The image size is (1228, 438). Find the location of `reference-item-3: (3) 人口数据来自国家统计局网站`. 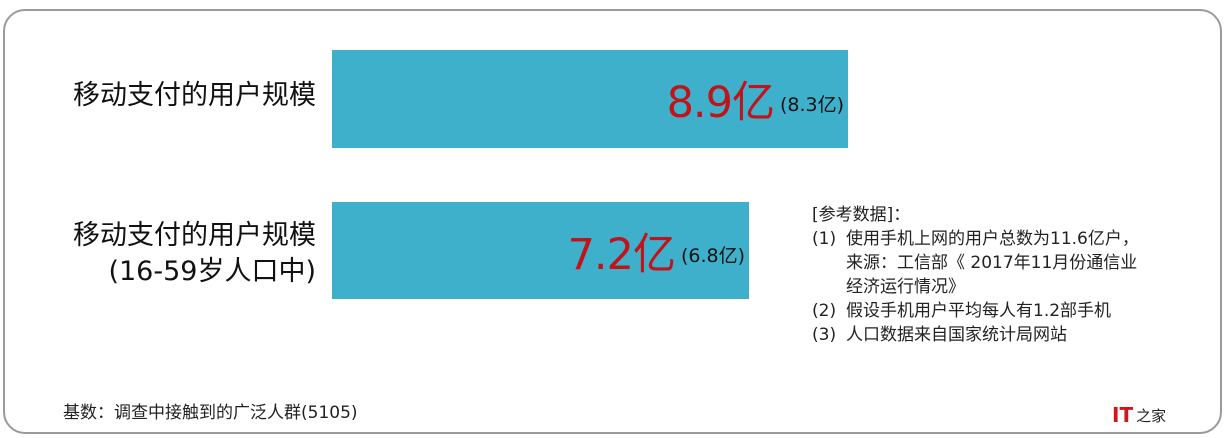

reference-item-3: (3) 人口数据来自国家统计局网站 is located at coordinates (1012, 335).